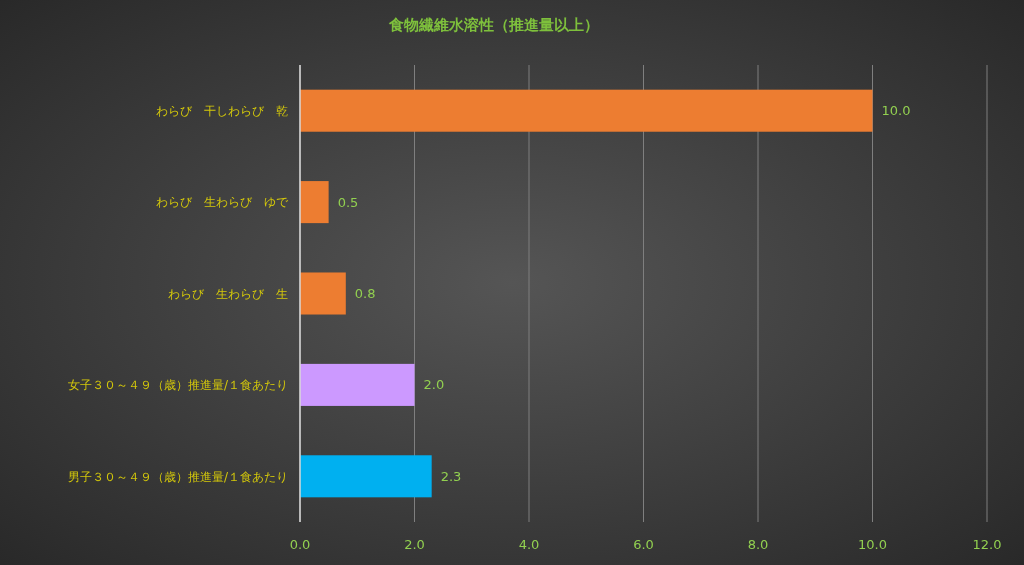  Describe the element at coordinates (758, 544) in the screenshot. I see `x-tick-label: 8.0` at that location.